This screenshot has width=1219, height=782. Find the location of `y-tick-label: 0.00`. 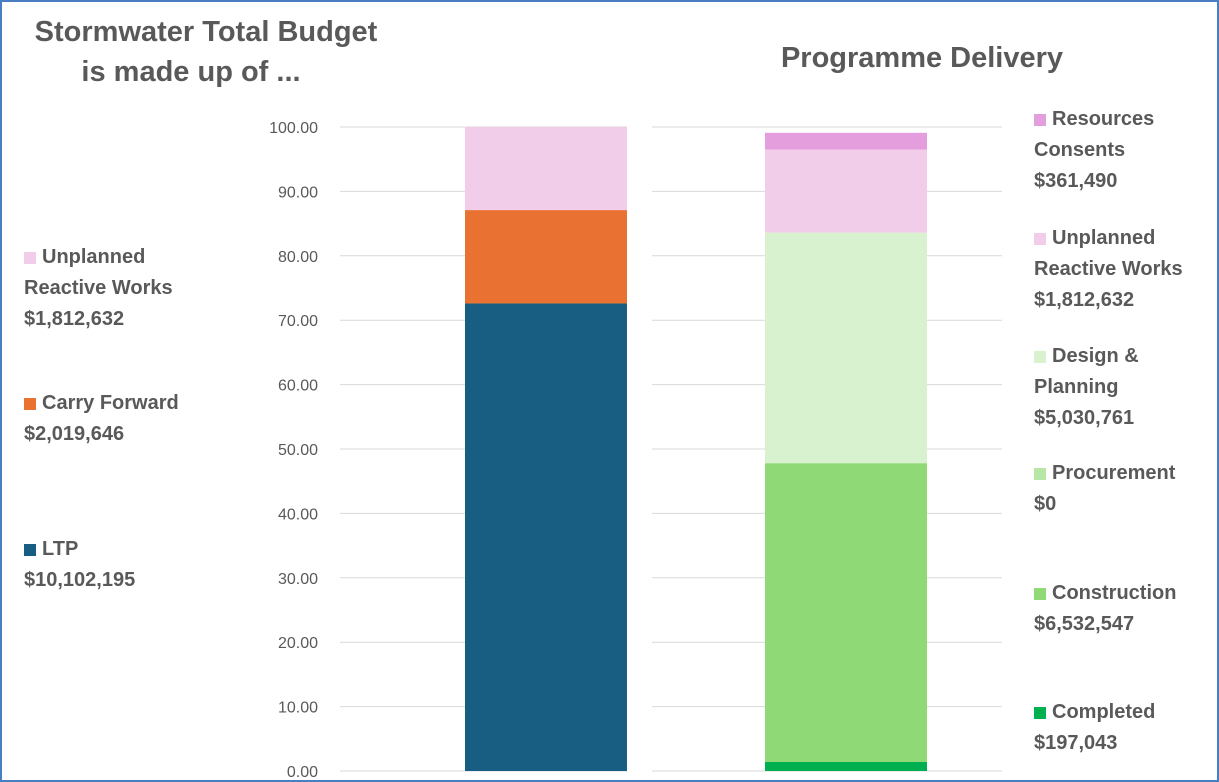

y-tick-label: 0.00 is located at coordinates (302, 772).